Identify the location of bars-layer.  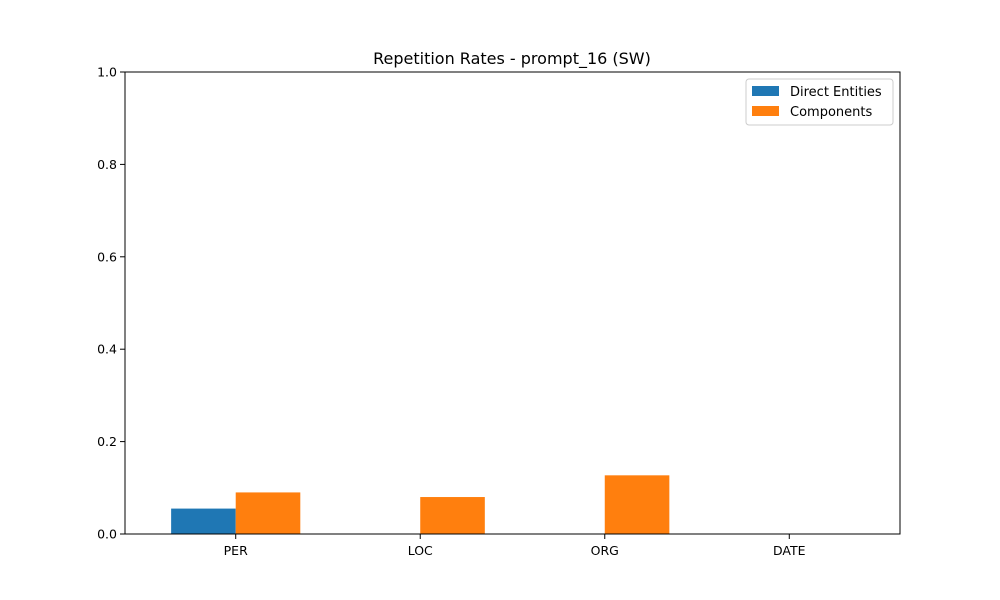
(420, 504).